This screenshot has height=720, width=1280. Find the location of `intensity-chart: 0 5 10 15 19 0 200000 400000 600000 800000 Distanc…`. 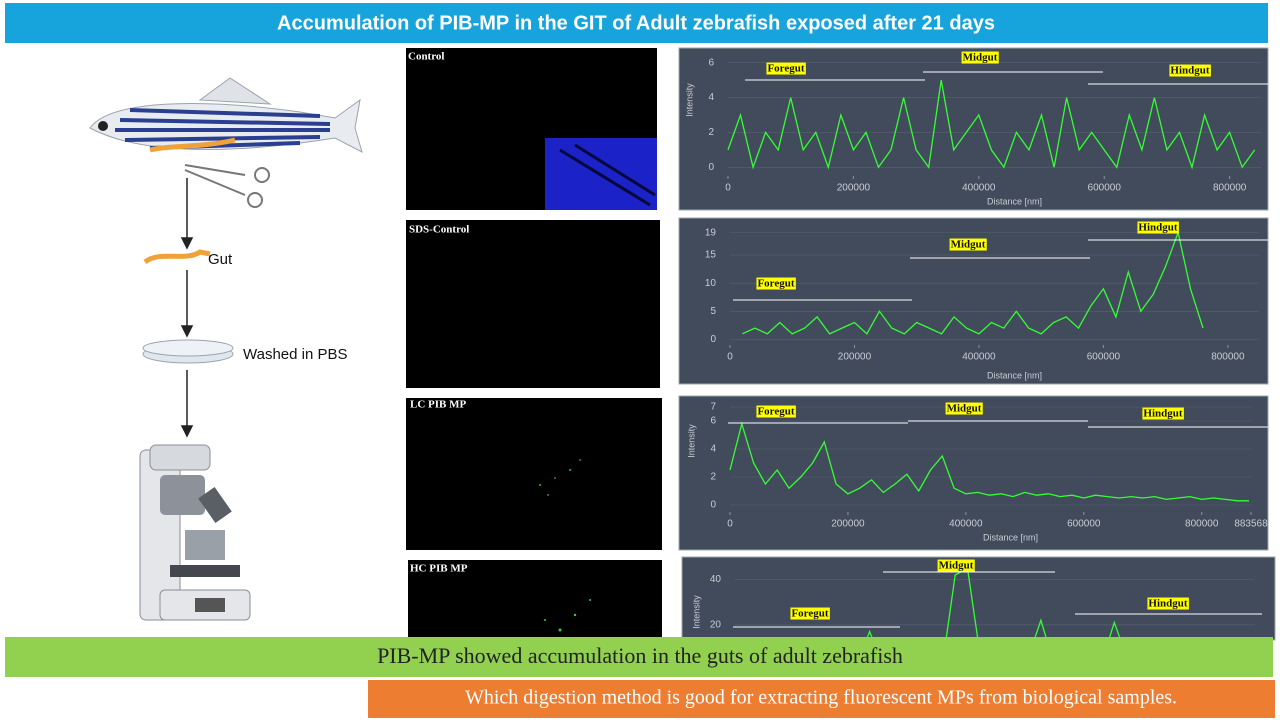

intensity-chart: 0 5 10 15 19 0 200000 400000 600000 800000 Distanc… is located at coordinates (973, 301).